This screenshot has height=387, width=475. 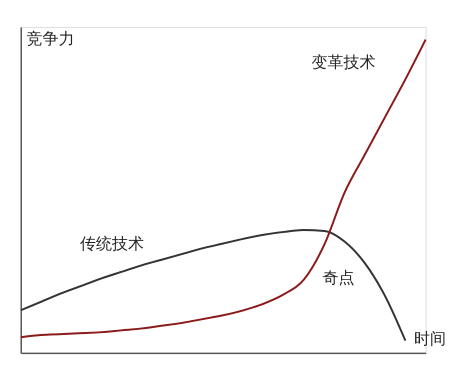 What do you see at coordinates (50, 38) in the screenshot?
I see `y-axis-title: 竞争力` at bounding box center [50, 38].